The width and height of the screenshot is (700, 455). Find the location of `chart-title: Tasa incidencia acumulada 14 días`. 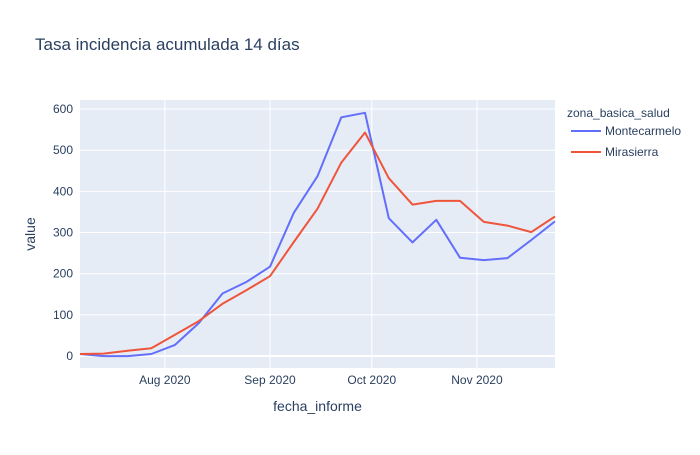

chart-title: Tasa incidencia acumulada 14 días is located at coordinates (167, 44).